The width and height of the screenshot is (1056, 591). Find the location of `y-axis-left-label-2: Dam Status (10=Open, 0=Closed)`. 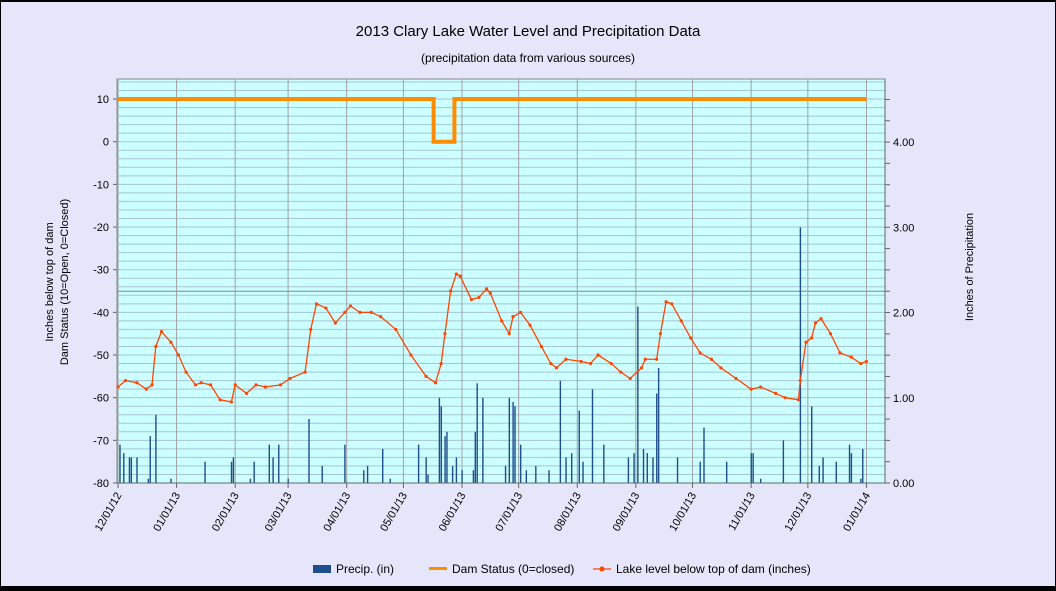

y-axis-left-label-2: Dam Status (10=Open, 0=Closed) is located at coordinates (65, 282).